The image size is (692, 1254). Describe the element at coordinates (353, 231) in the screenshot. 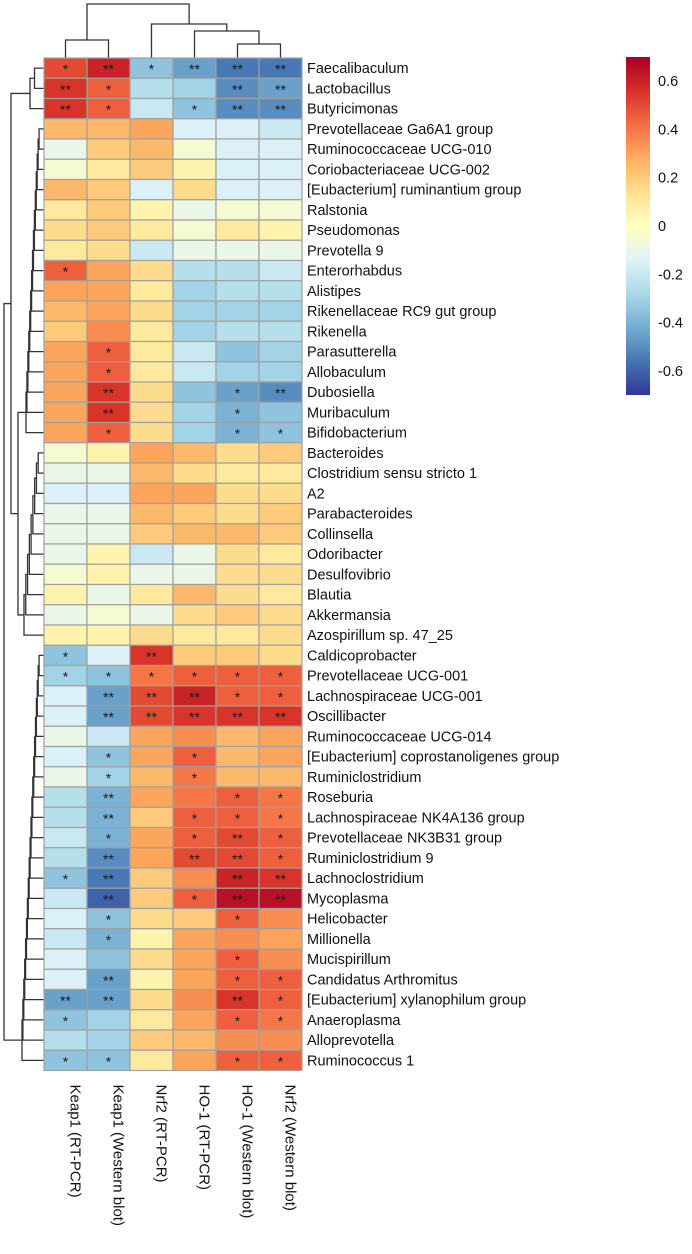

I see `row-label: Pseudomonas` at that location.